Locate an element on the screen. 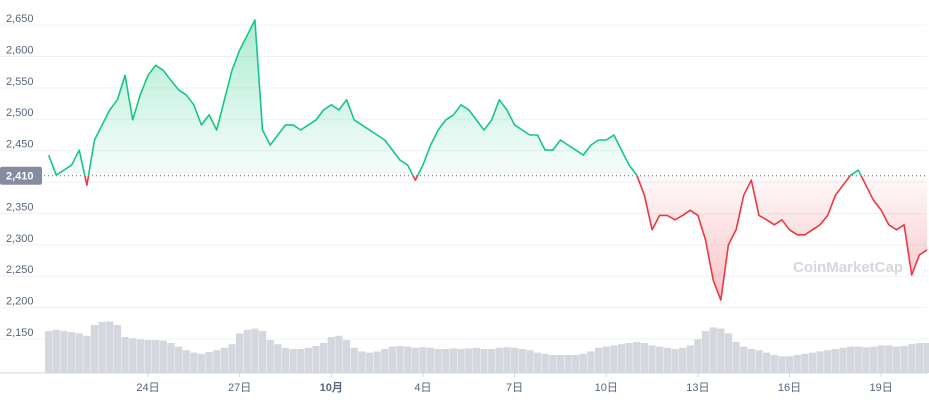 Image resolution: width=929 pixels, height=400 pixels. x-tick-label: 4日 is located at coordinates (422, 388).